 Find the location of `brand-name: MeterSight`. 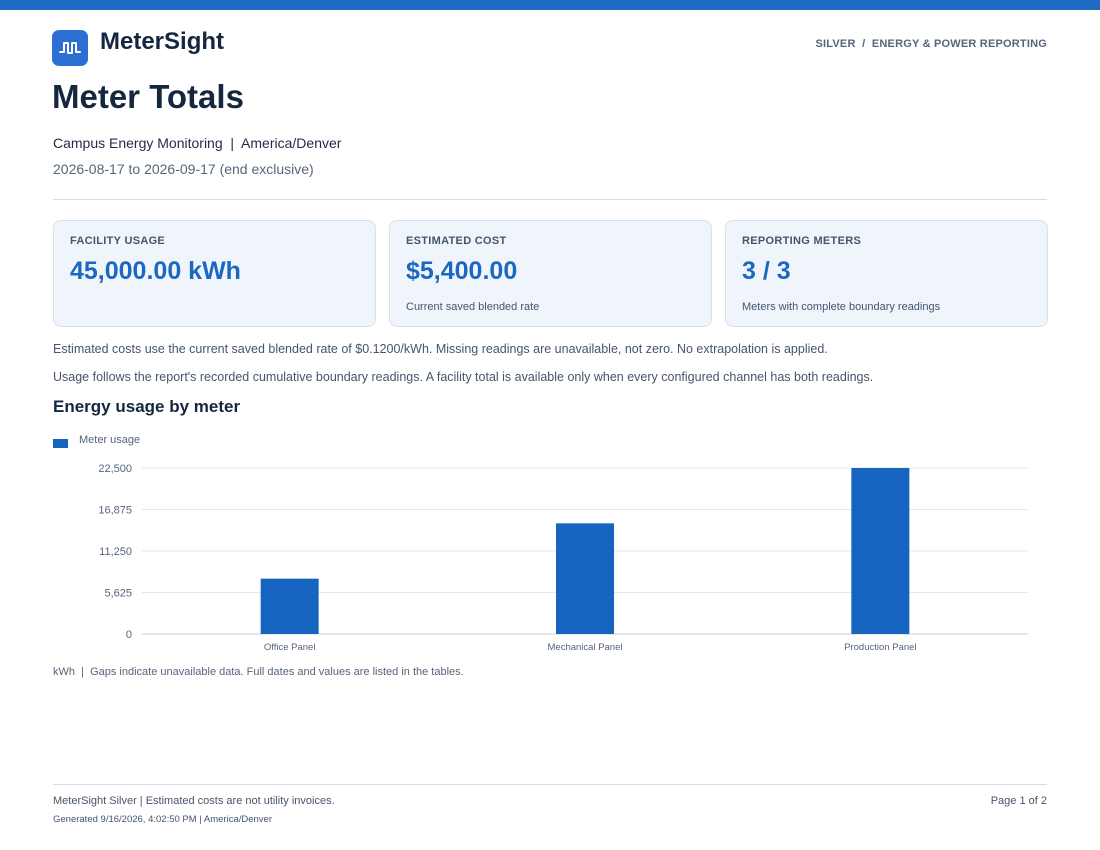

brand-name: MeterSight is located at coordinates (162, 41).